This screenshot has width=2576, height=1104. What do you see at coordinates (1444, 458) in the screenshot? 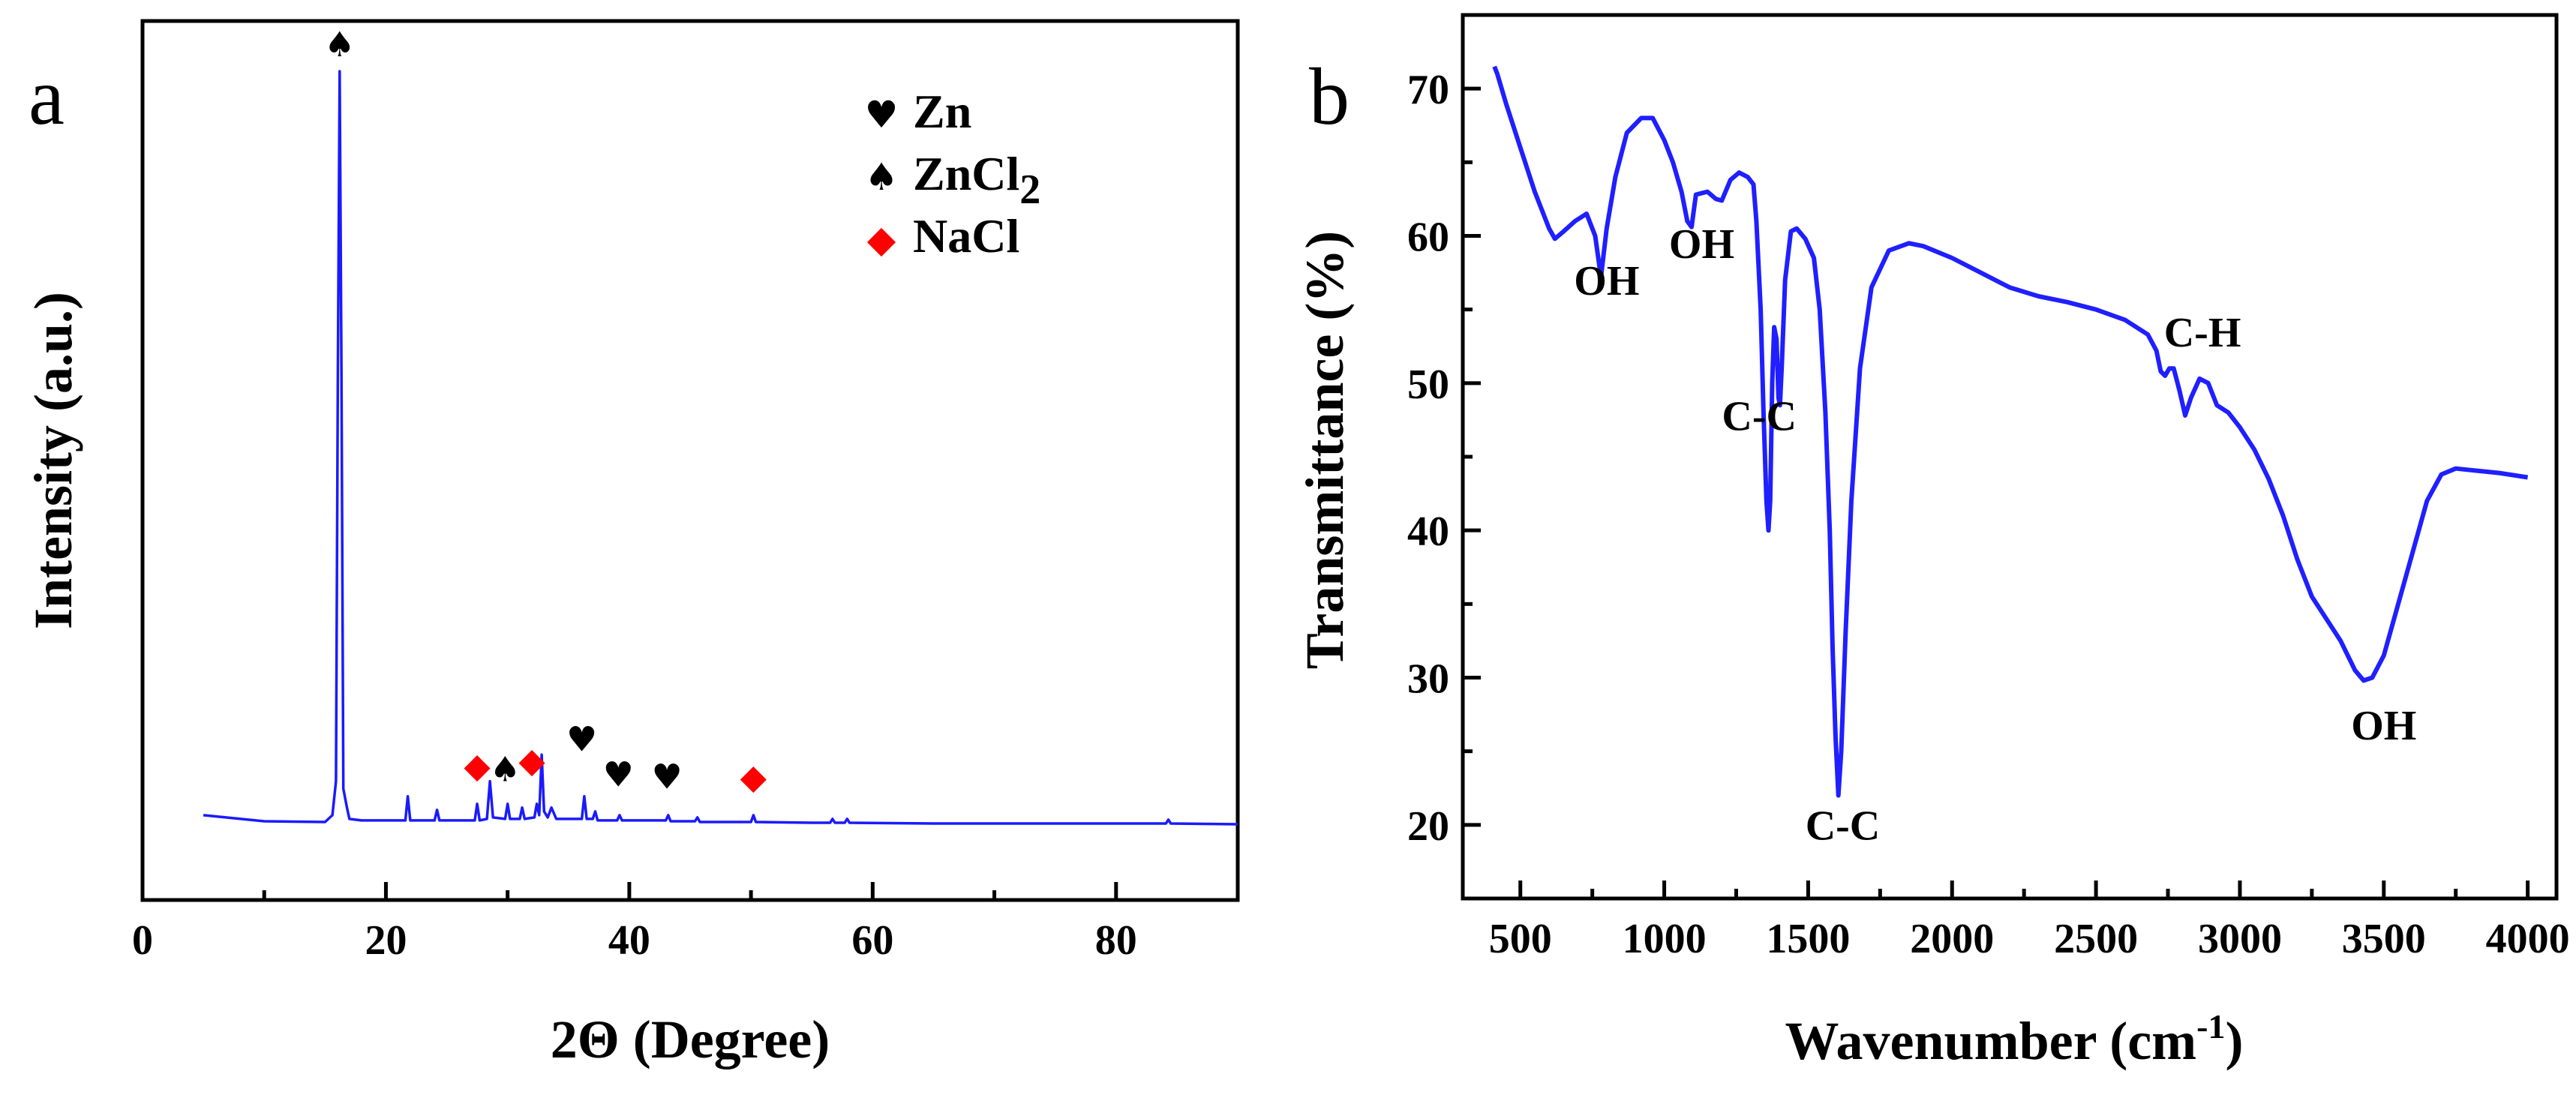
I see `ftir-y-axis: 20 30 40 50 60 70` at bounding box center [1444, 458].